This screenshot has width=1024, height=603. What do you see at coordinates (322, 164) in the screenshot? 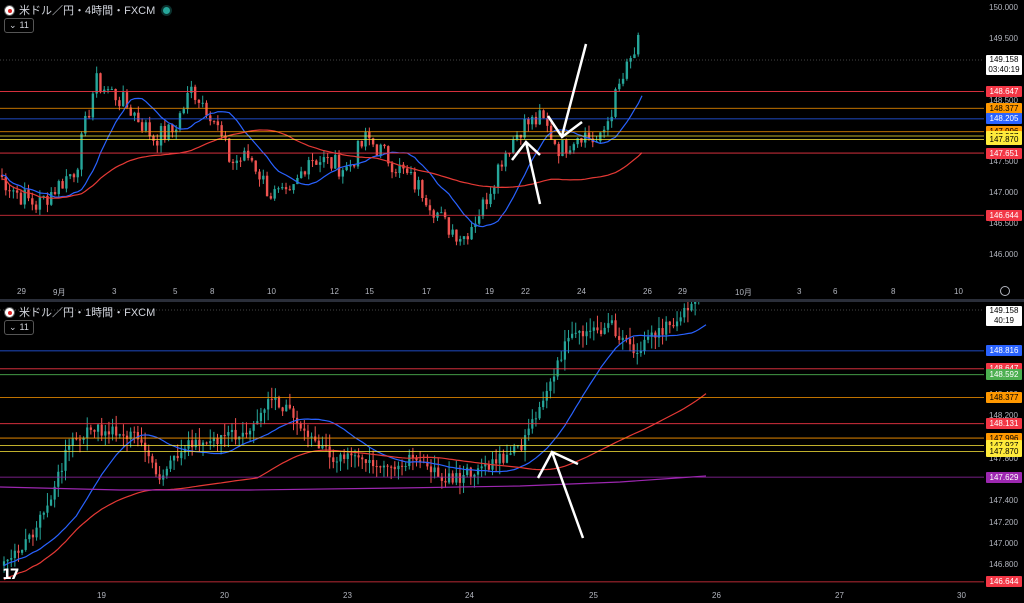
I see `ma-slow-line` at bounding box center [322, 164].